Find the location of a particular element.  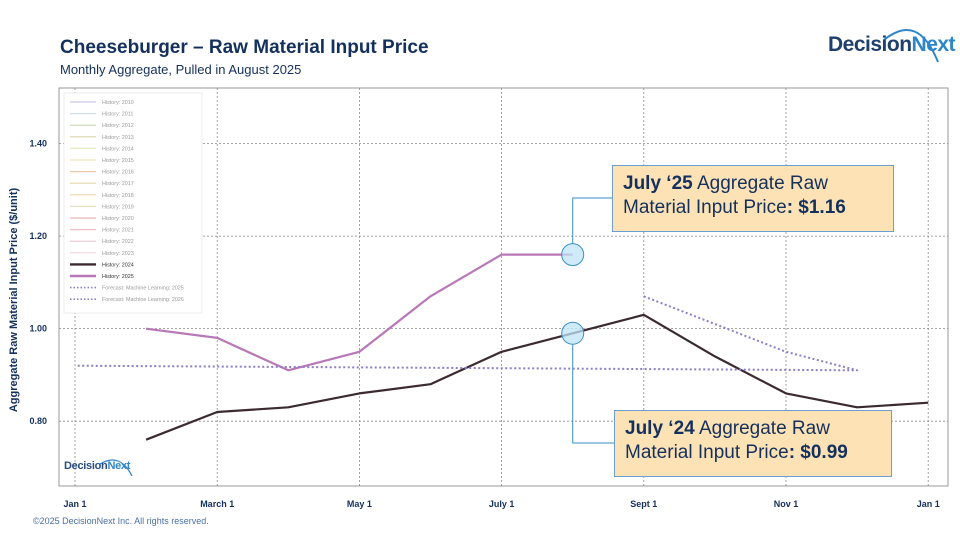

legend-label: Forecast: Machine Learning: 2026 is located at coordinates (143, 300).